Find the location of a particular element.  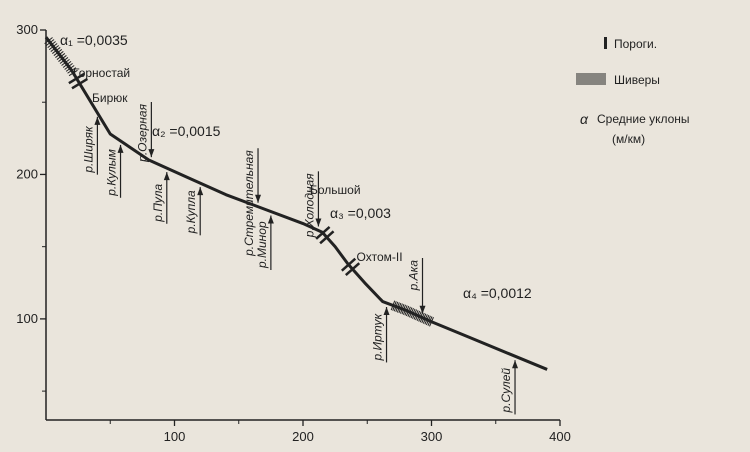

legend-label: Шиверы is located at coordinates (637, 80).